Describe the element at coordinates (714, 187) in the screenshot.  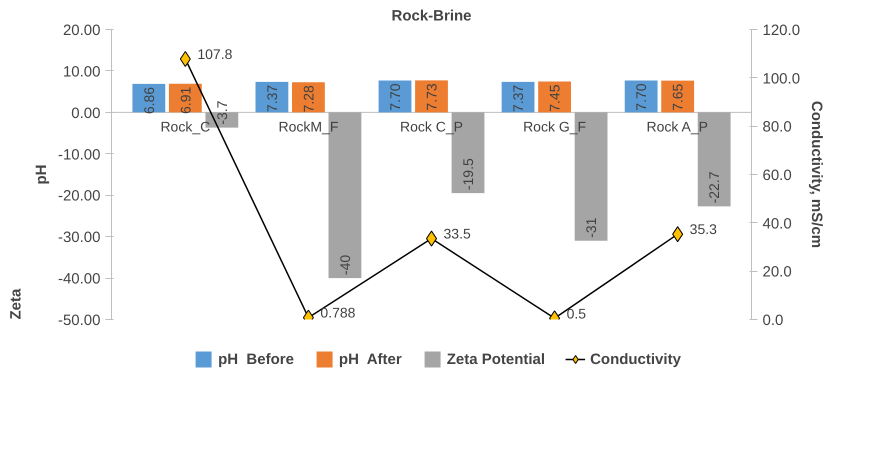
I see `data-label: -22.7` at that location.